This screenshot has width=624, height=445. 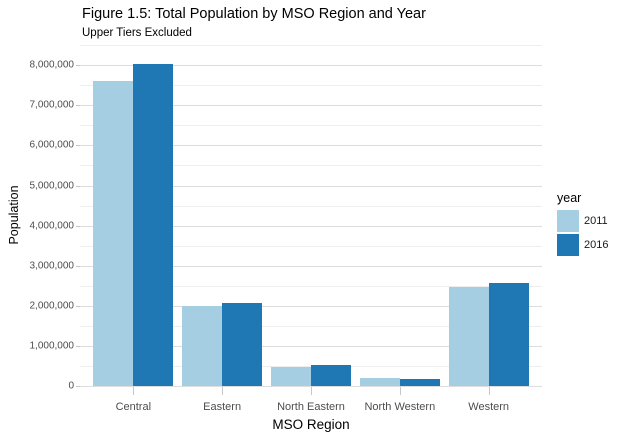 I want to click on x-tick-label: Western, so click(x=489, y=407).